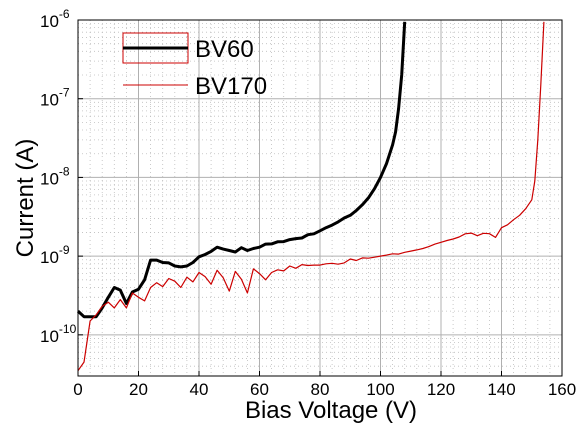  What do you see at coordinates (199, 389) in the screenshot?
I see `x-tick-label: 40` at bounding box center [199, 389].